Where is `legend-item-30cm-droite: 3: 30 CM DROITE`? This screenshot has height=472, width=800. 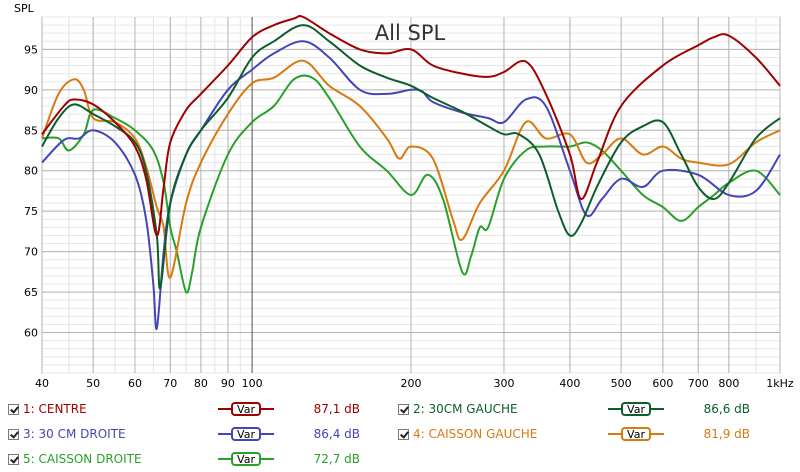 legend-item-30cm-droite: 3: 30 CM DROITE is located at coordinates (67, 434).